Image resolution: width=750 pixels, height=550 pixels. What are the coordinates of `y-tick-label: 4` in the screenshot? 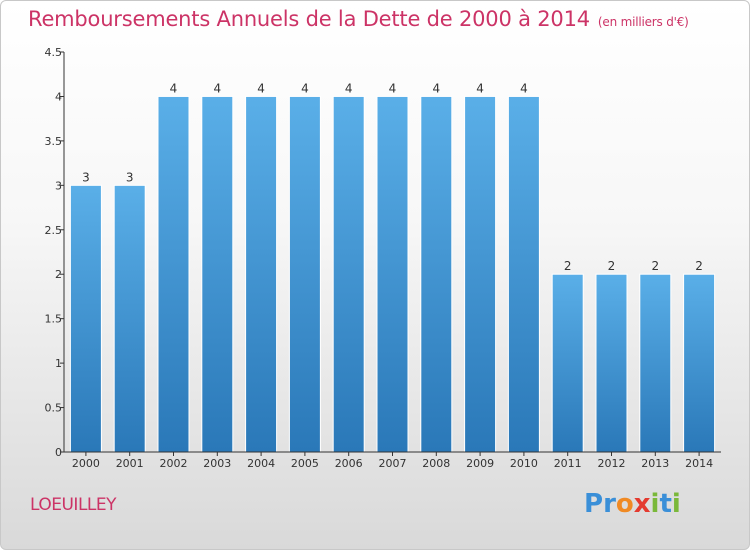 It's located at (58, 96).